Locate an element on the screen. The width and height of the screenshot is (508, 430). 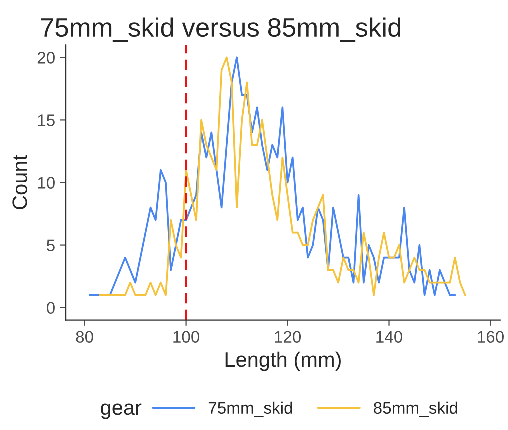
x-tick-label: 120 is located at coordinates (288, 337).